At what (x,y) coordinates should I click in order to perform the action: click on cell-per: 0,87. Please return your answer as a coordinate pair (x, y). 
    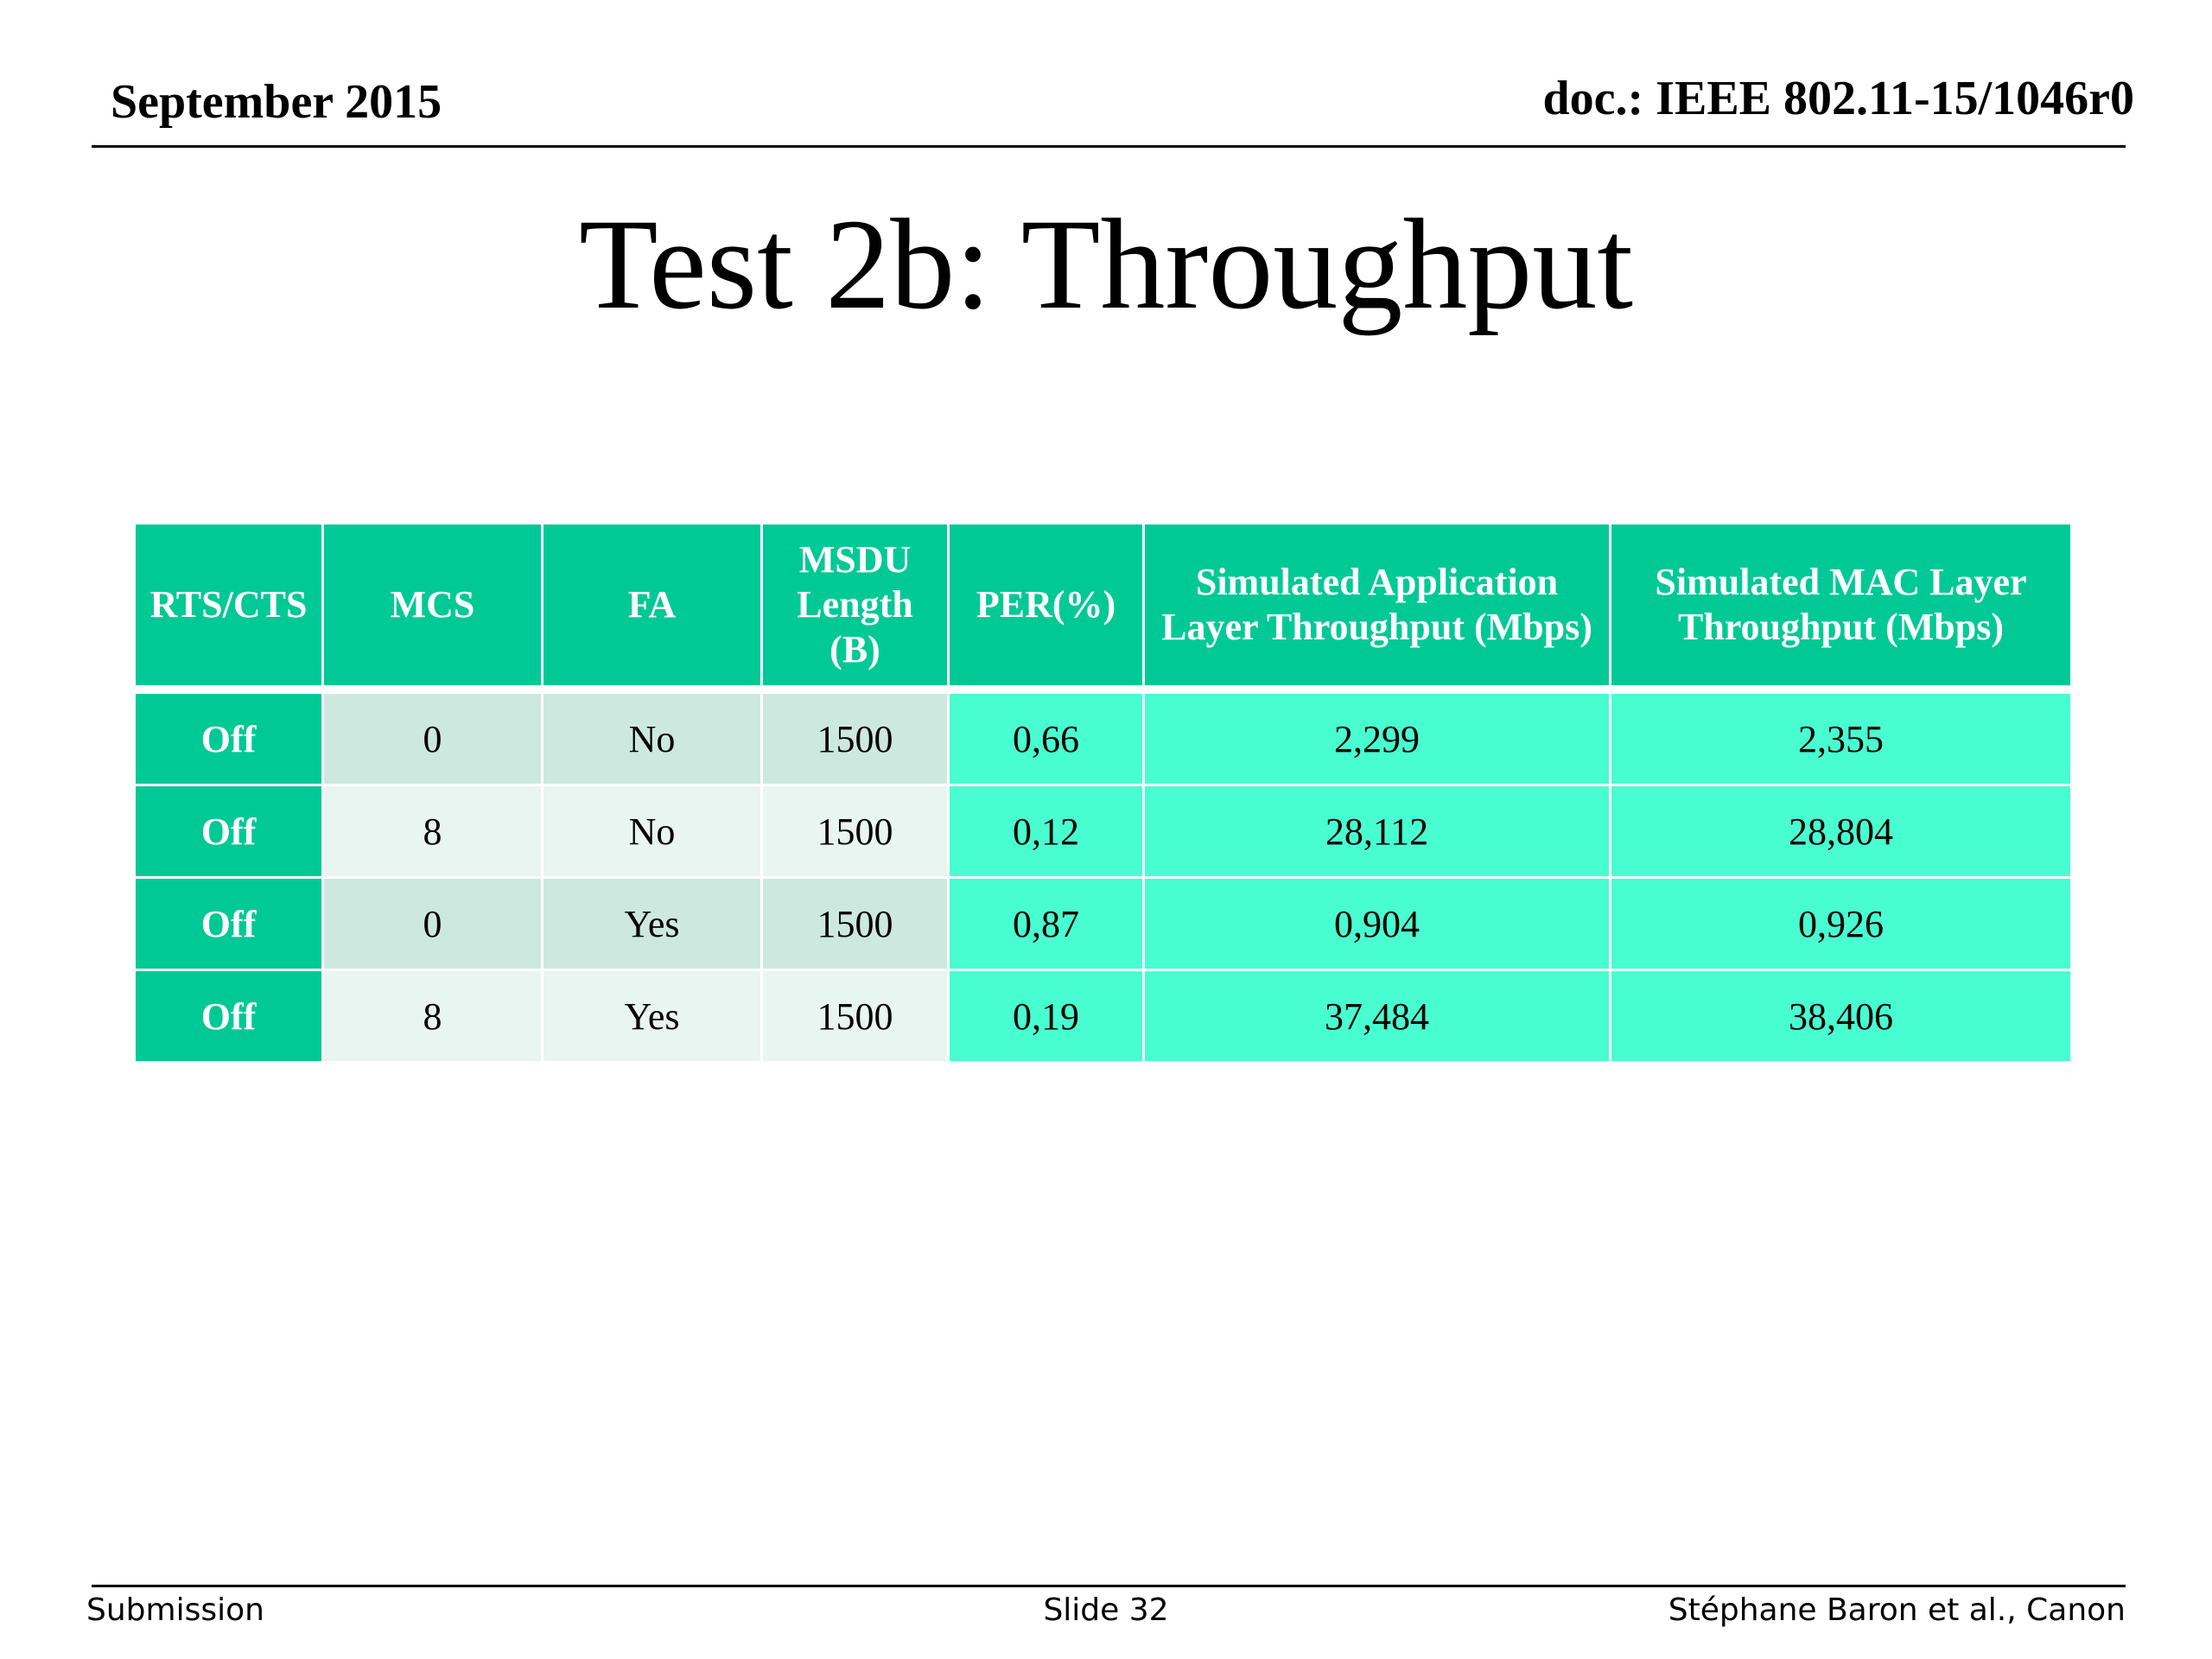
    Looking at the image, I should click on (1046, 923).